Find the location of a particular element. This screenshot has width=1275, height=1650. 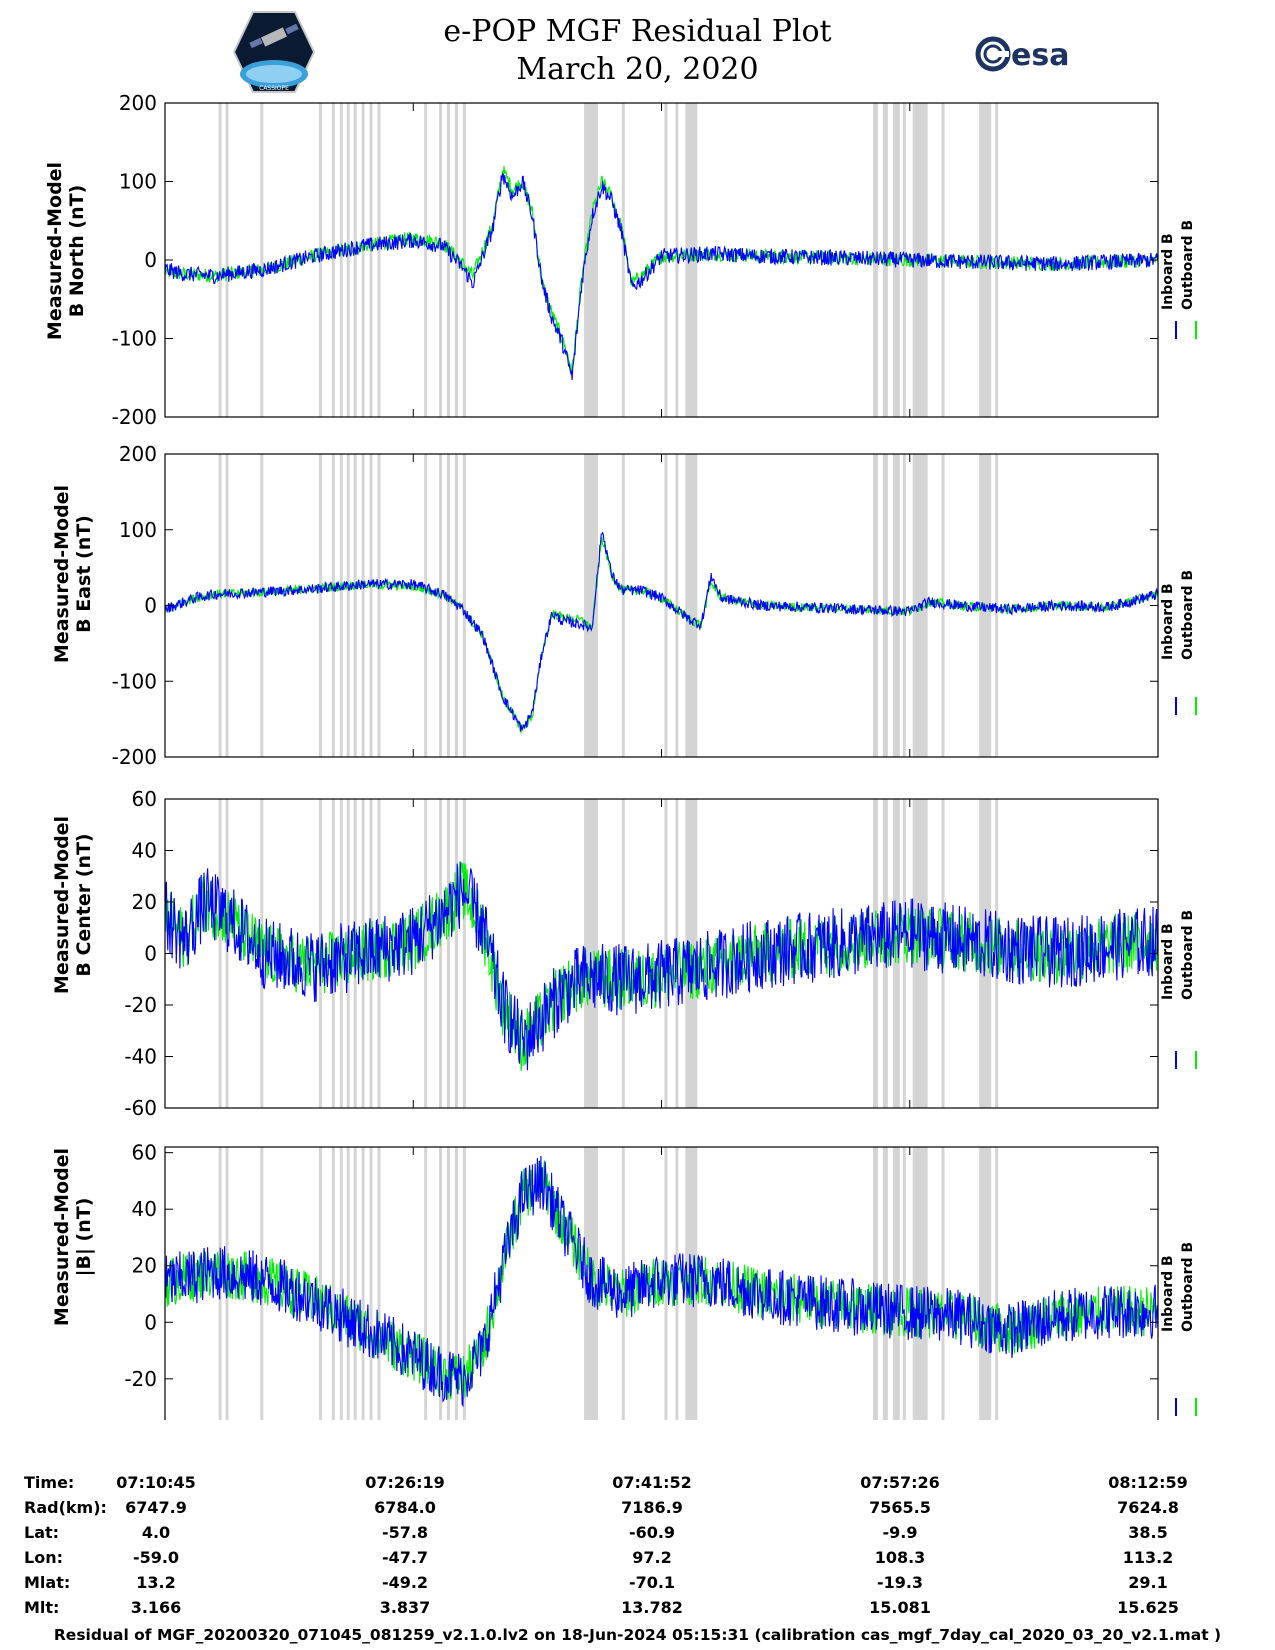

info-cell: 15.081 is located at coordinates (900, 1607).